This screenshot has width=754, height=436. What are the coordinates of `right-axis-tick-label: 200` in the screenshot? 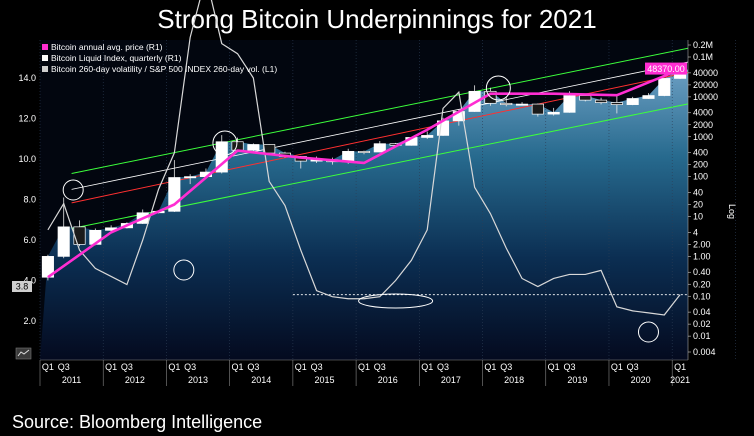 It's located at (700, 165).